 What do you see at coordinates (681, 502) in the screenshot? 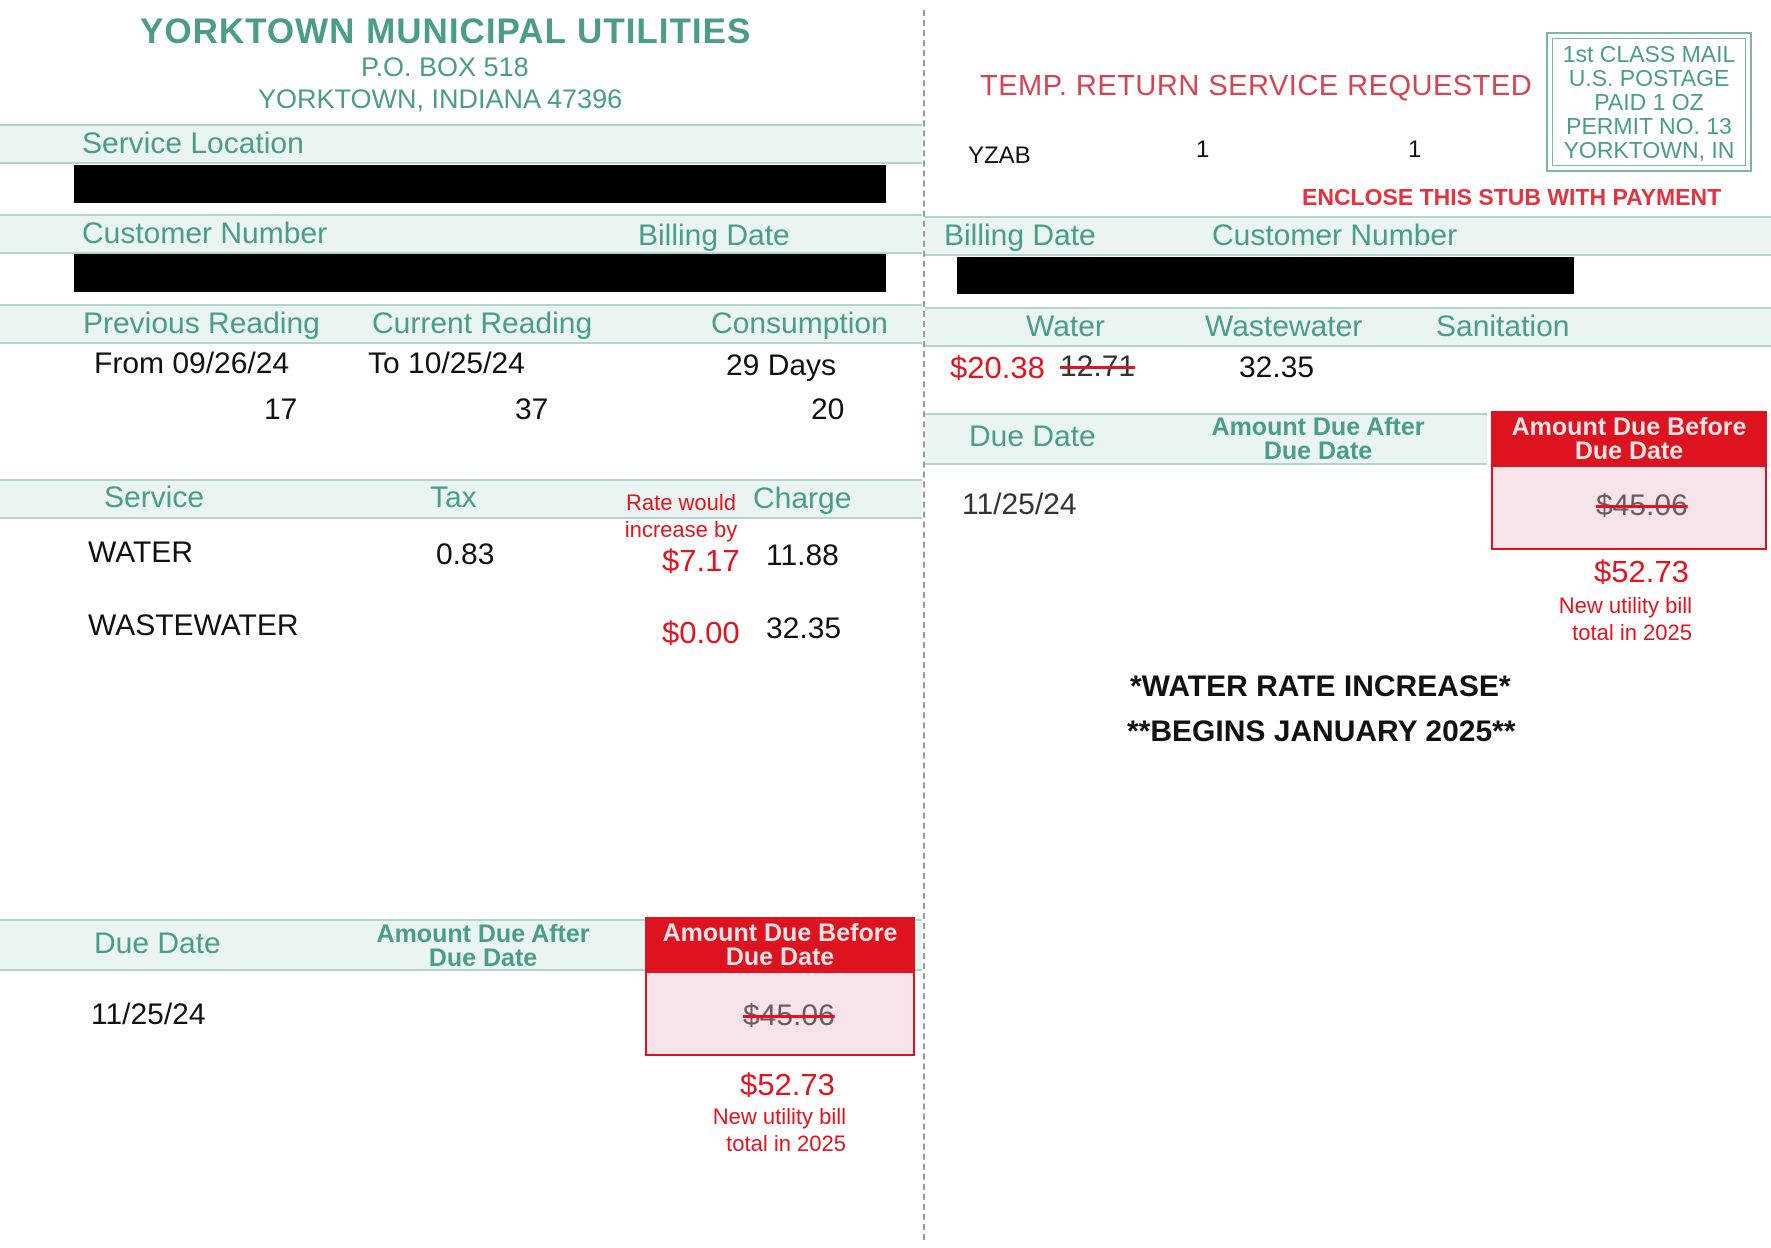
I see `rate-increase-note-line1: Rate would` at bounding box center [681, 502].